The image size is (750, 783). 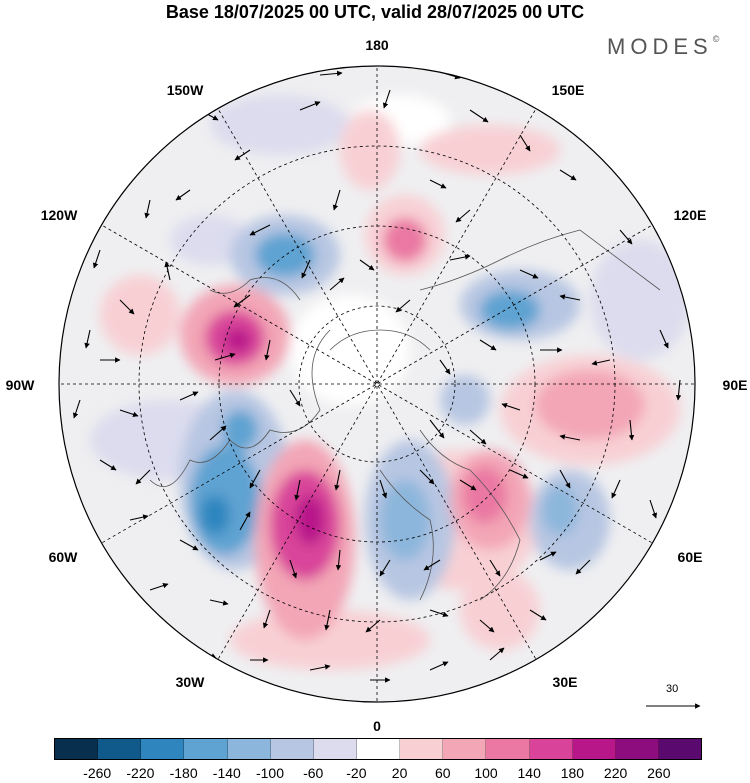 What do you see at coordinates (356, 773) in the screenshot?
I see `colorbar-tick-label: -20` at bounding box center [356, 773].